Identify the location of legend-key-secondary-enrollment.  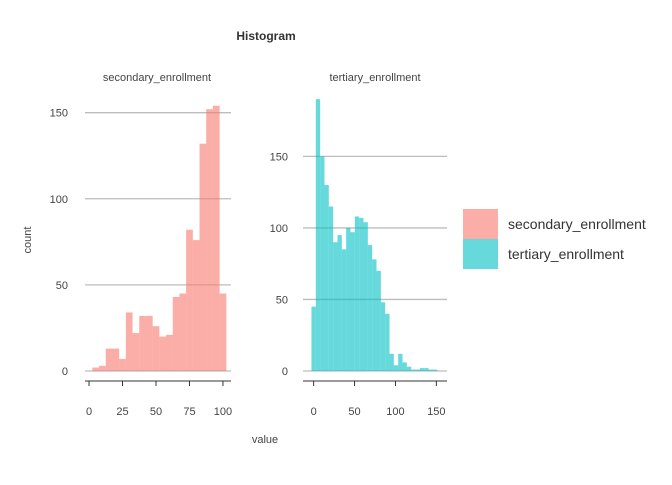
(480, 224).